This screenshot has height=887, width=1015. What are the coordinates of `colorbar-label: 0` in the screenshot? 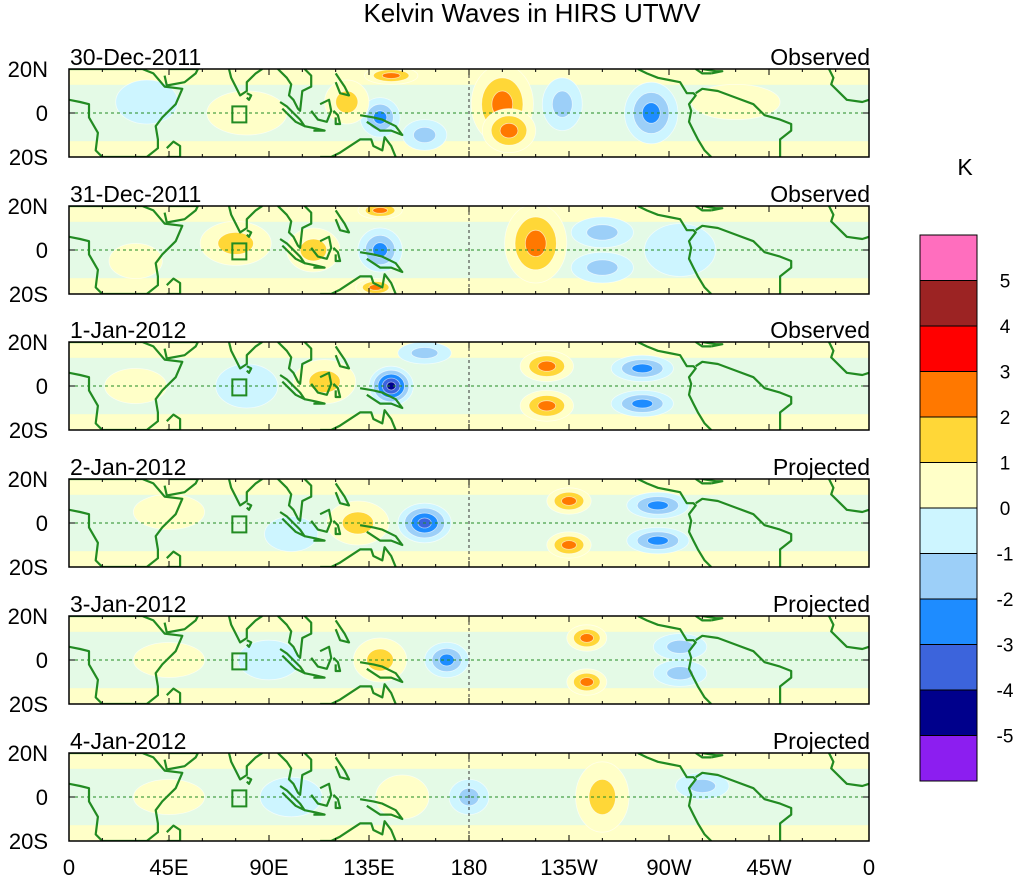 It's located at (1005, 509).